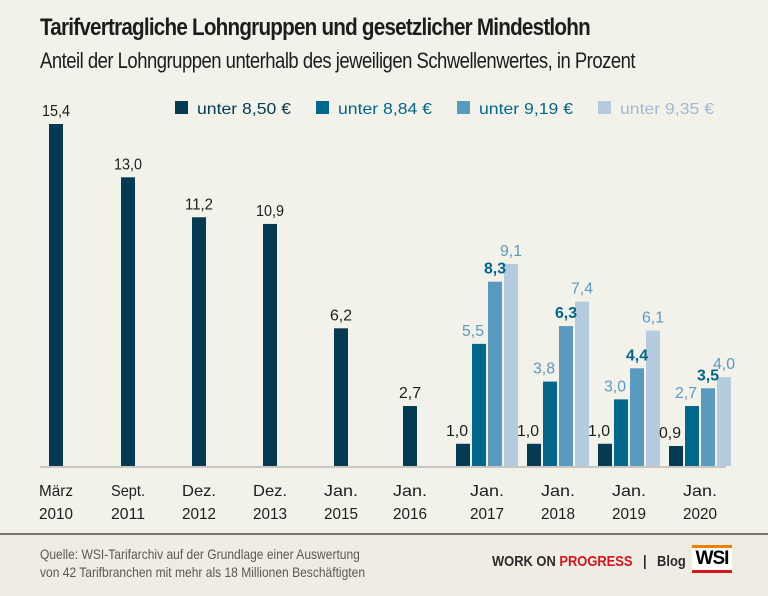 This screenshot has width=768, height=596. Describe the element at coordinates (686, 393) in the screenshot. I see `value-label-2-10: 2,7` at that location.